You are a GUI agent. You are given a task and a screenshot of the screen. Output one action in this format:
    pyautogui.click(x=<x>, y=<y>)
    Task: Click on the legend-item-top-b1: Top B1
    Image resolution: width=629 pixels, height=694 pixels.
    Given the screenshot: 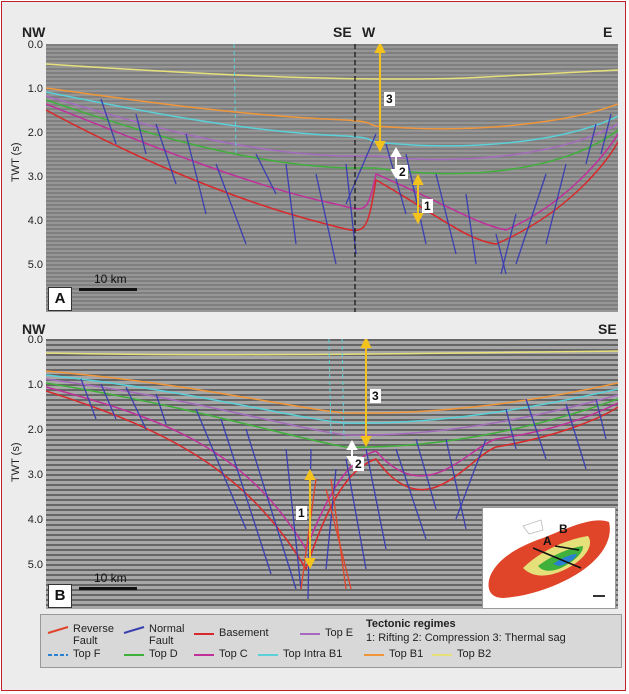 What is the action you would take?
    pyautogui.click(x=393, y=655)
    